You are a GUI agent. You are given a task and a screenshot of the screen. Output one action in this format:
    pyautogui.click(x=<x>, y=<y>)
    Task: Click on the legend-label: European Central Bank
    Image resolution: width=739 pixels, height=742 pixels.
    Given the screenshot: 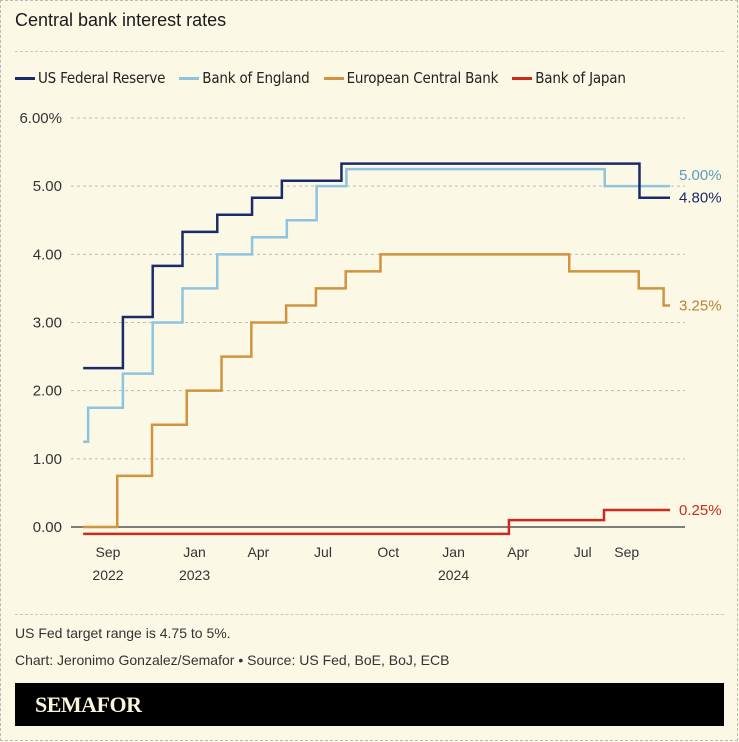 What is the action you would take?
    pyautogui.click(x=422, y=78)
    